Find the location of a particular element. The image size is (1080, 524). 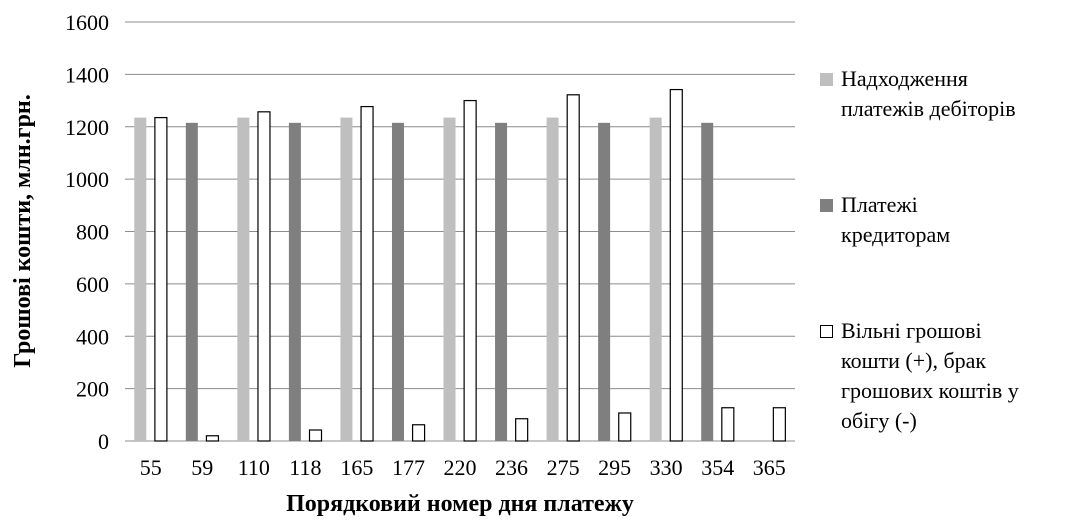

x-tick-label: 59 is located at coordinates (202, 467).